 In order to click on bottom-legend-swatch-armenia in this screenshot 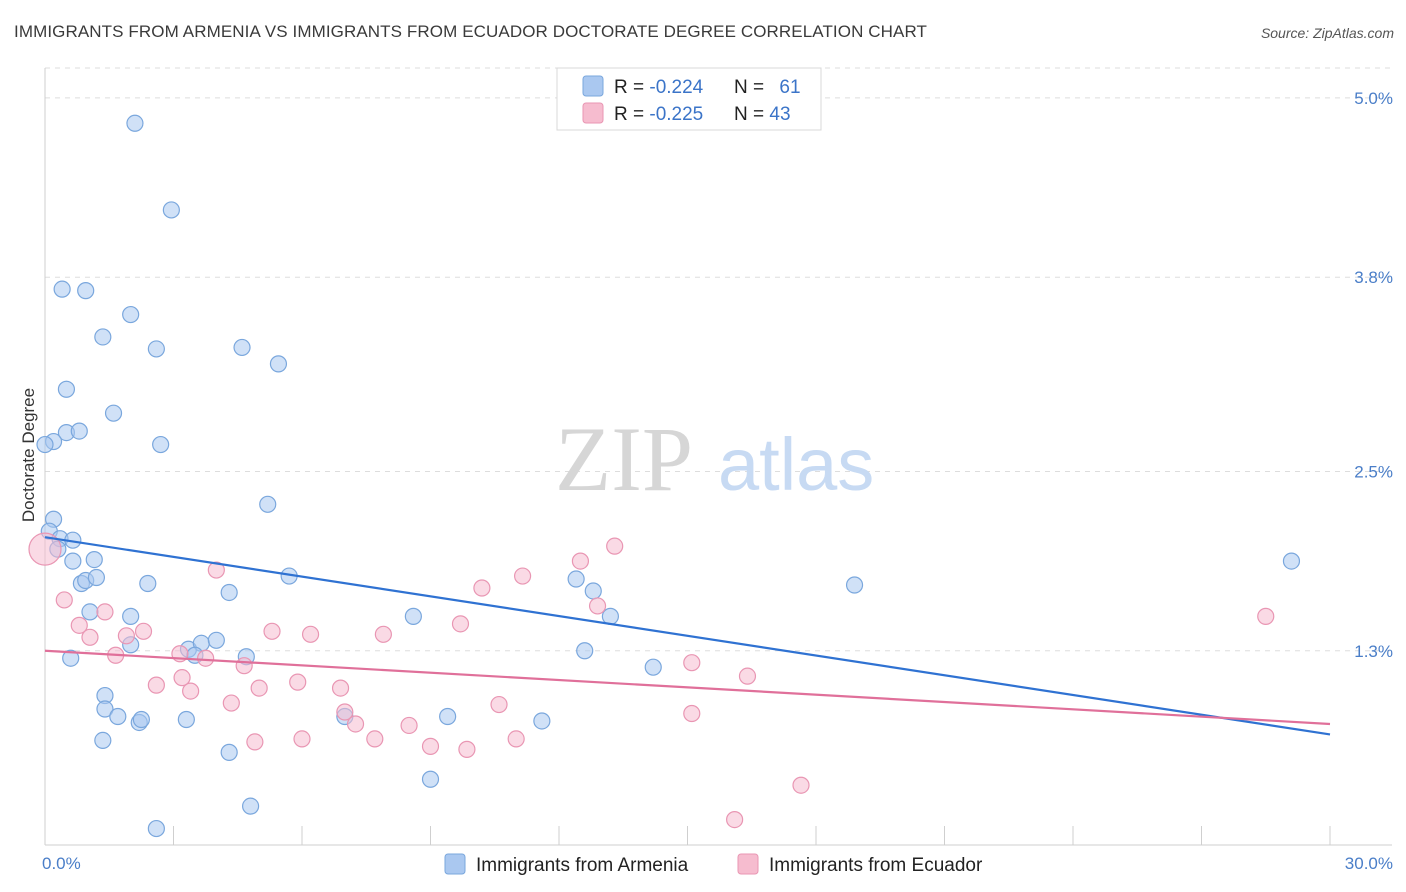, I will do `click(455, 864)`.